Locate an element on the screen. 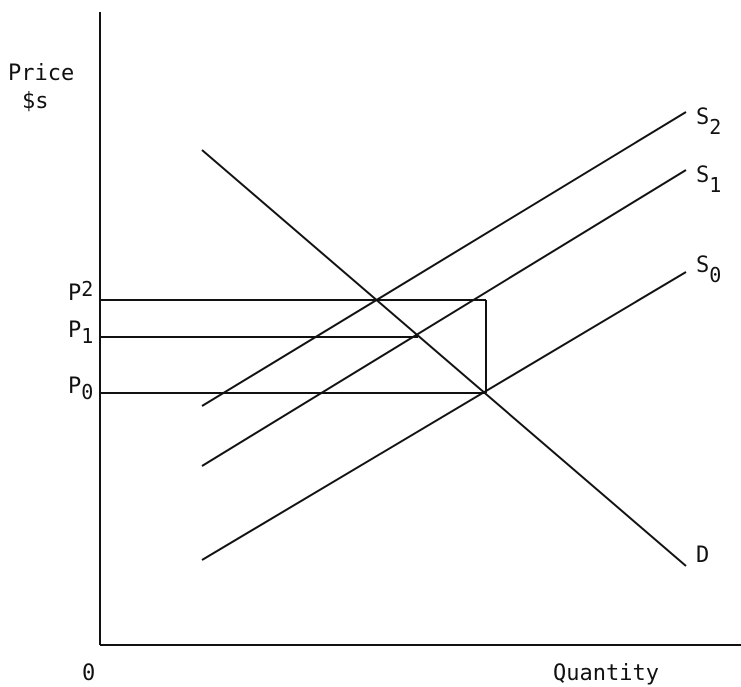  price-label: P0 is located at coordinates (80, 389).